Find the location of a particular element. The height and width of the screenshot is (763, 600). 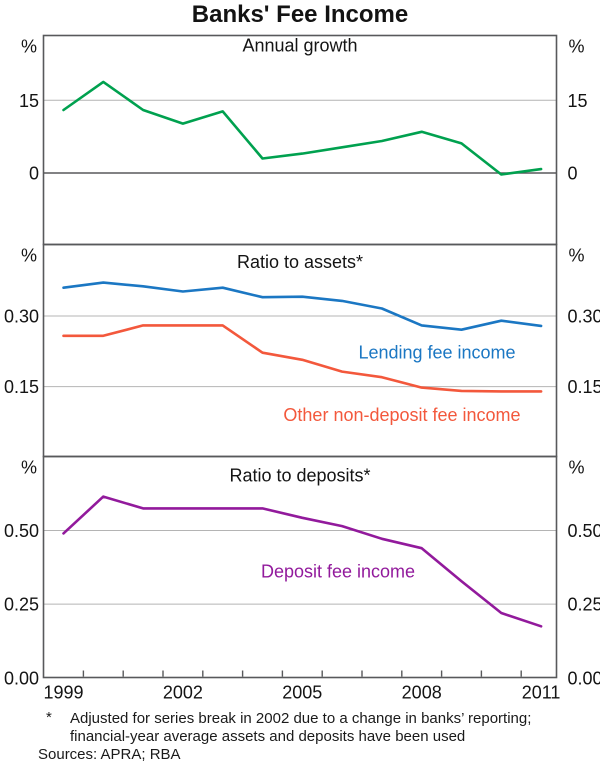

x-tick-label-2011: 2011 is located at coordinates (541, 693).